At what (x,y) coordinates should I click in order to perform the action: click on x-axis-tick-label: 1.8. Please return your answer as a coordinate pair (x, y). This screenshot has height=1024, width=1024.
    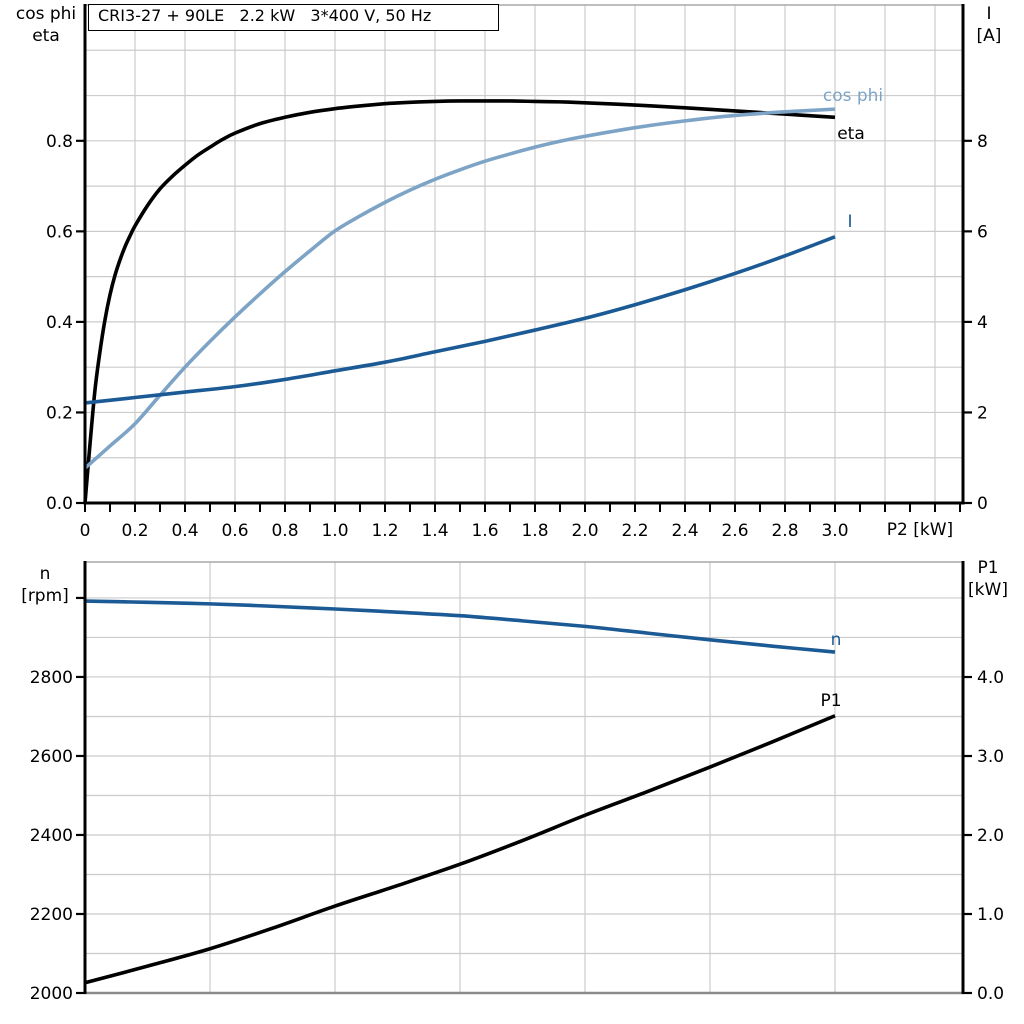
    Looking at the image, I should click on (534, 531).